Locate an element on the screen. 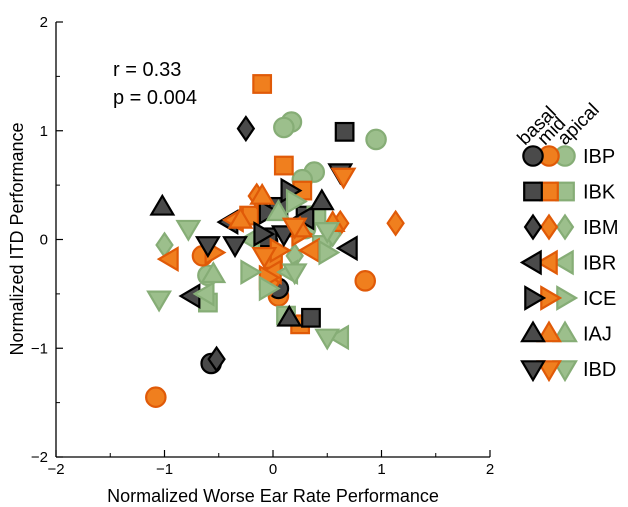  legend-row-ibr: IBR is located at coordinates (567, 262).